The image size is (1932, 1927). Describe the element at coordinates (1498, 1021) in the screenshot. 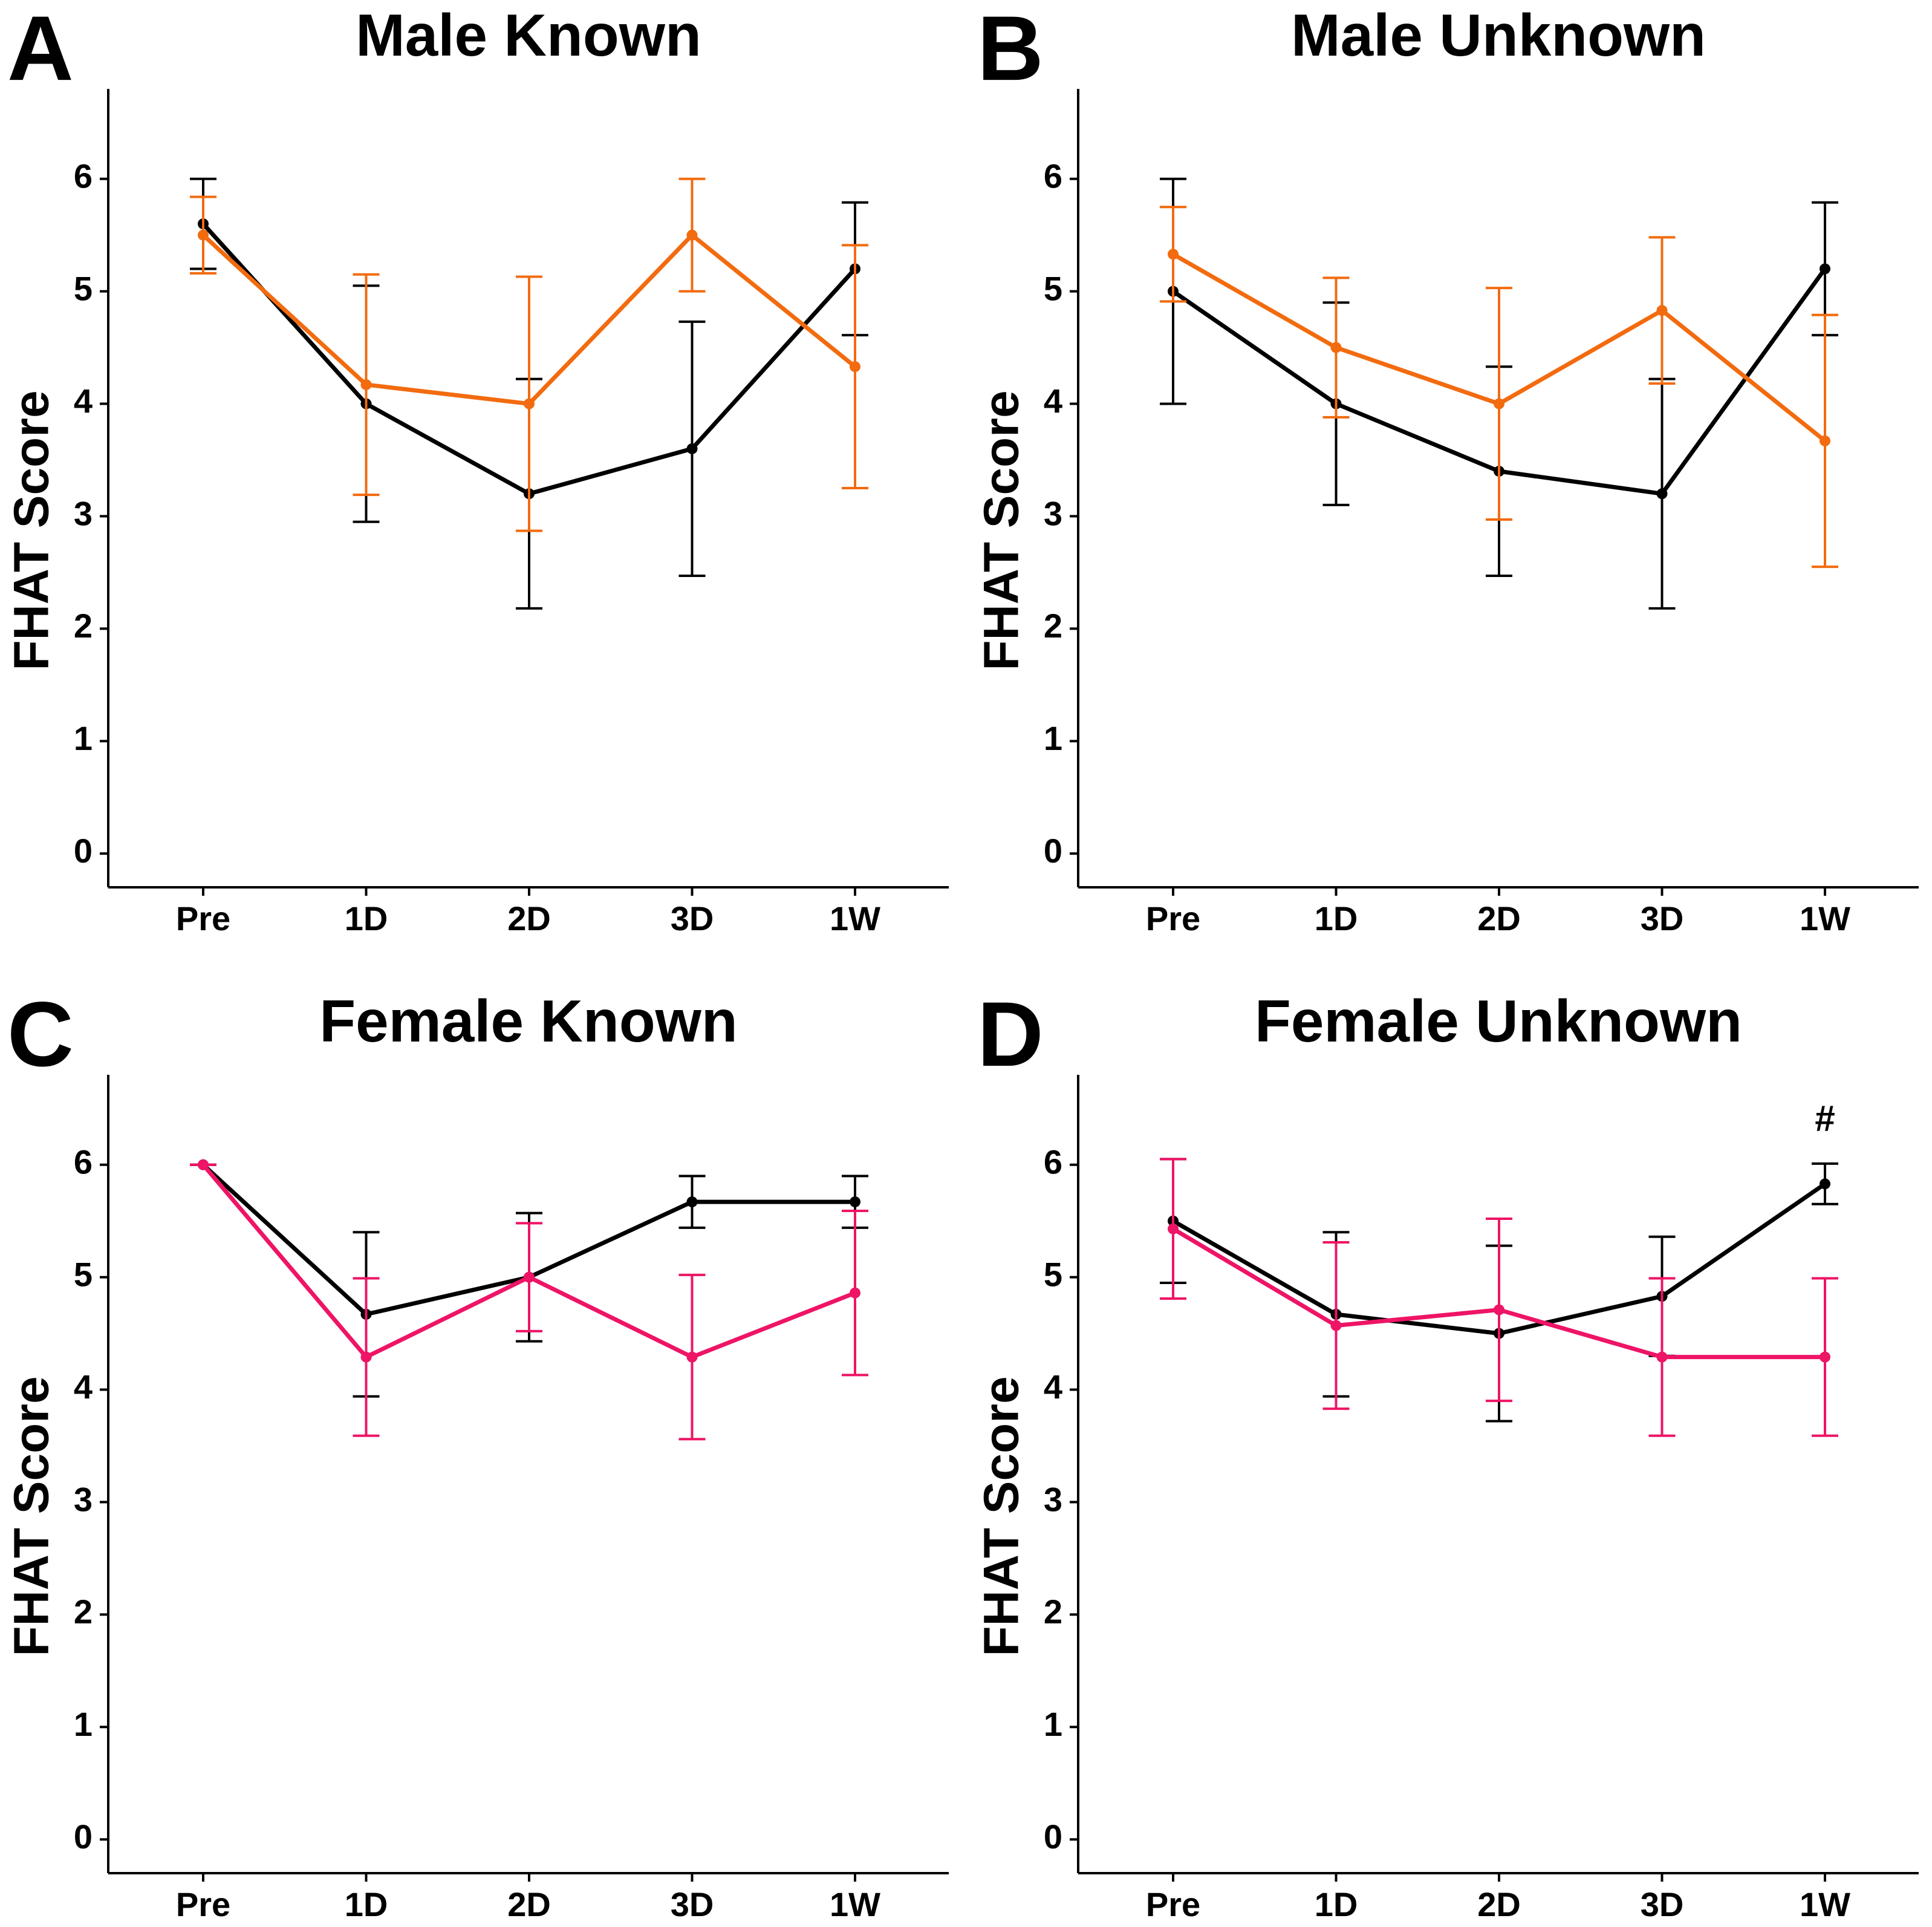

I see `chart-title: Female Unknown` at that location.